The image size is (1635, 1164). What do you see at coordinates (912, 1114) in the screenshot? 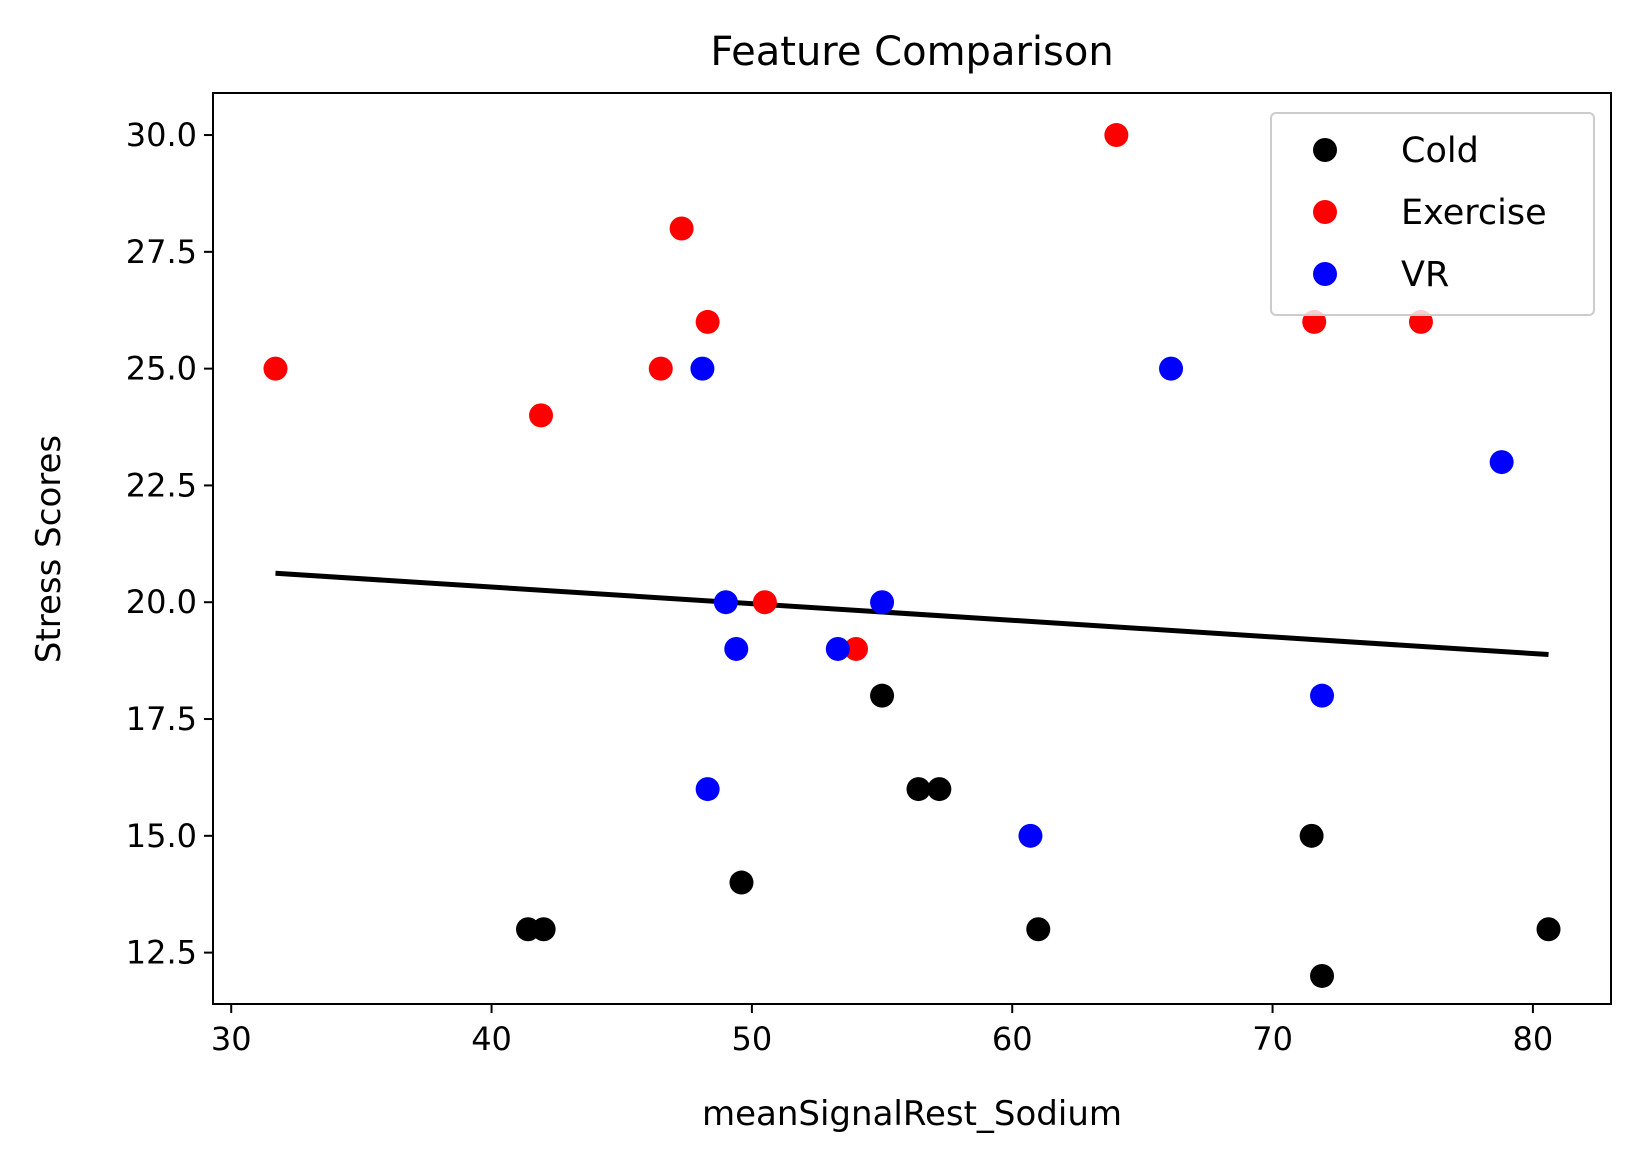
I see `x-axis-label: meanSignalRest_Sodium` at bounding box center [912, 1114].